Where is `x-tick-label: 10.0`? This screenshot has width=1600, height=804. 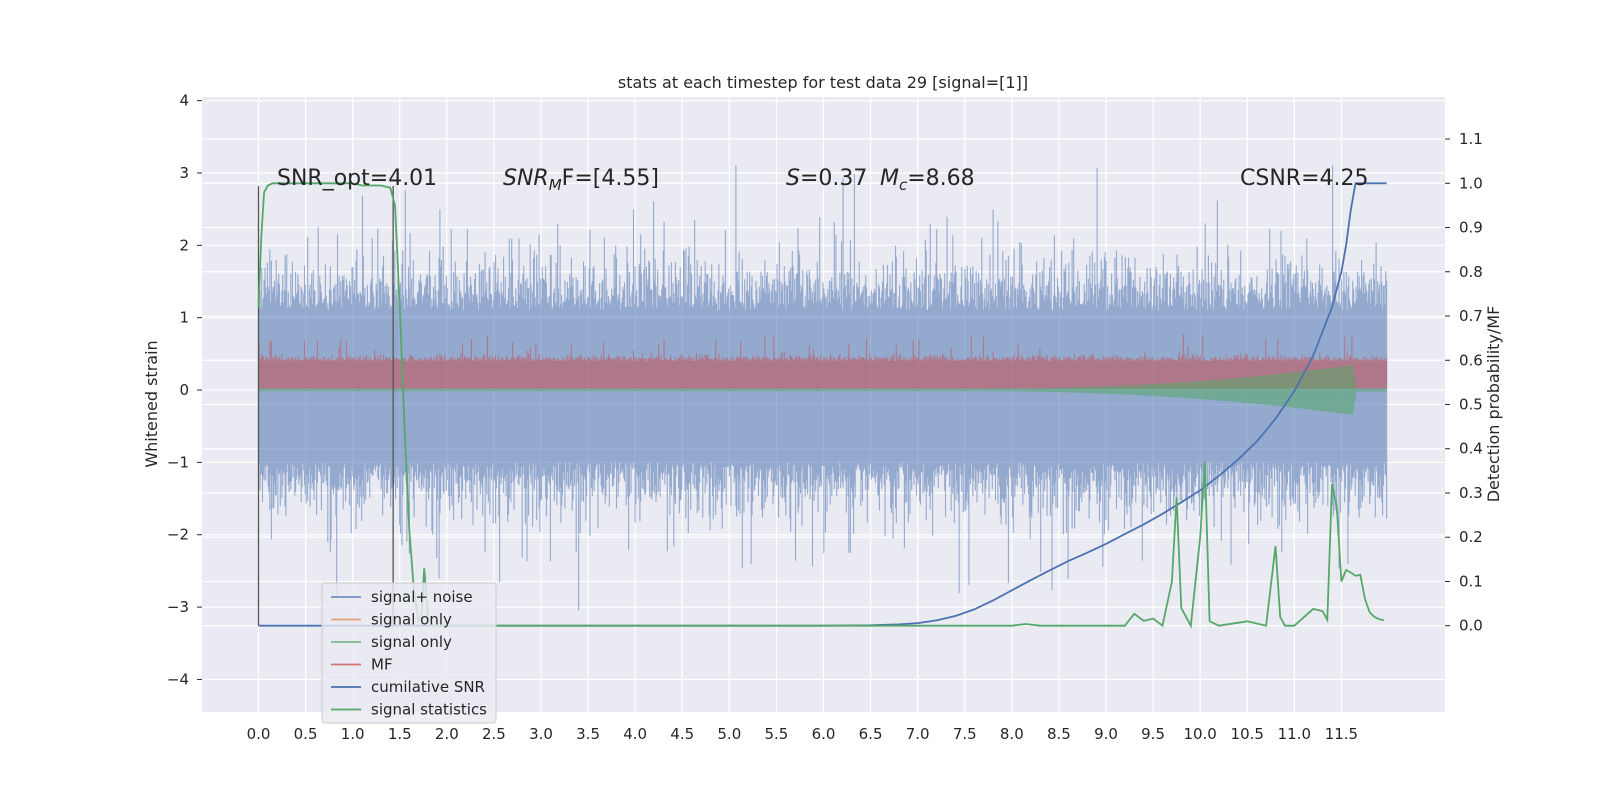 x-tick-label: 10.0 is located at coordinates (1199, 734).